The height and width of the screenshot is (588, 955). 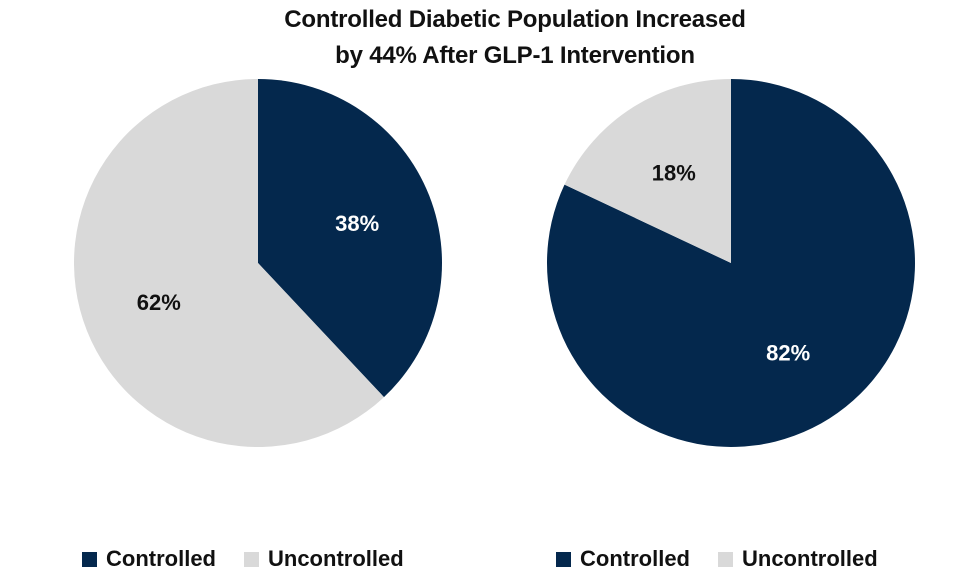 What do you see at coordinates (647, 171) in the screenshot?
I see `pie-slice-uncontrolled` at bounding box center [647, 171].